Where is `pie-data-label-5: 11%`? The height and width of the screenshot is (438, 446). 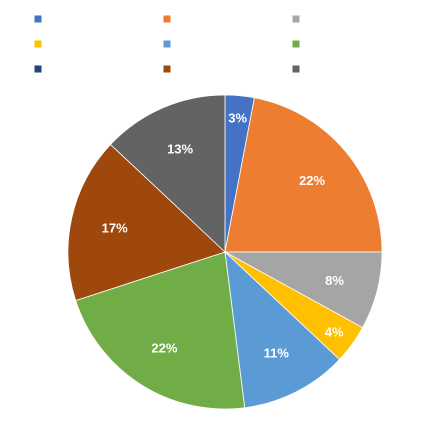 pie-data-label-5: 11% is located at coordinates (277, 353).